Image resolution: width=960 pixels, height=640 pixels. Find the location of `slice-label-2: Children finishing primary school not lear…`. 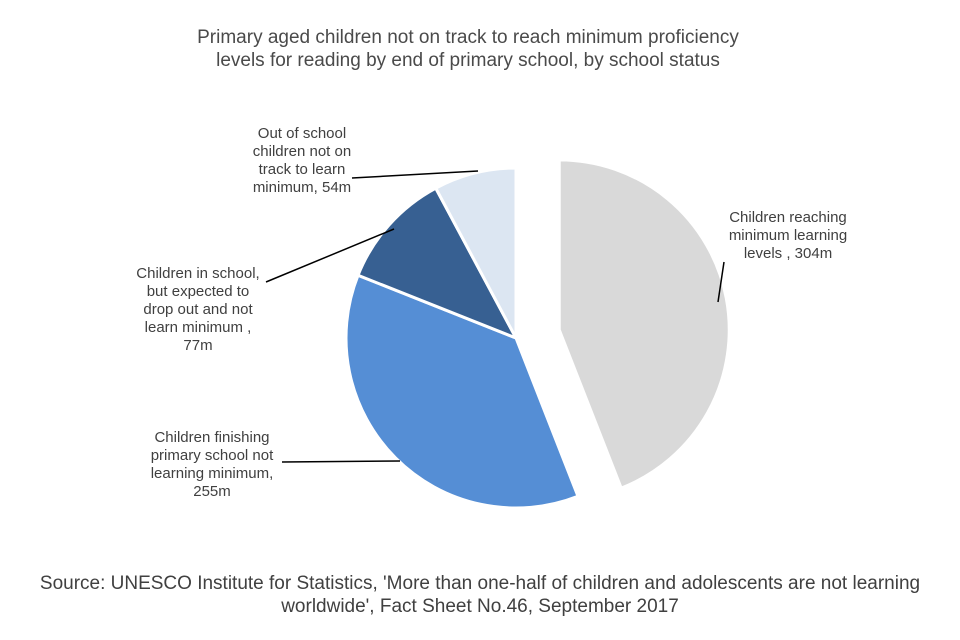

slice-label-2: Children finishing primary school not lear… is located at coordinates (212, 464).